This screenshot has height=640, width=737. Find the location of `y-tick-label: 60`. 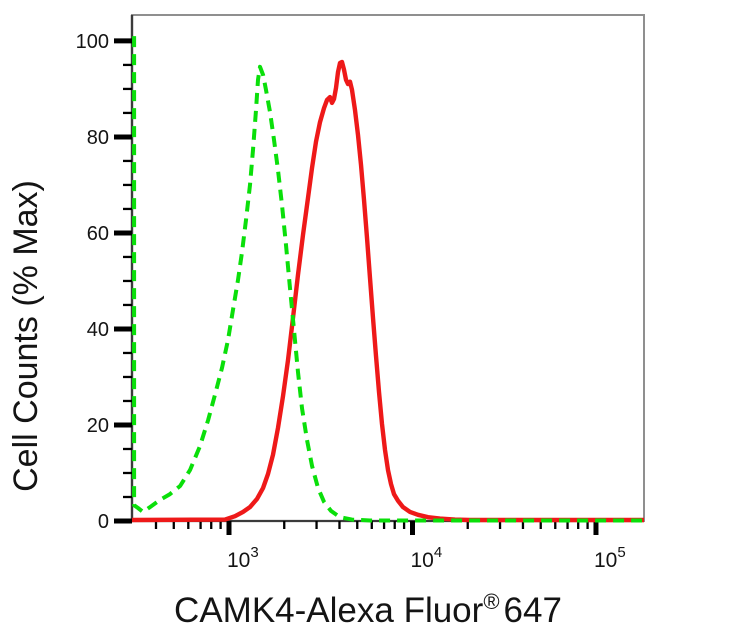

y-tick-label: 60 is located at coordinates (98, 234).